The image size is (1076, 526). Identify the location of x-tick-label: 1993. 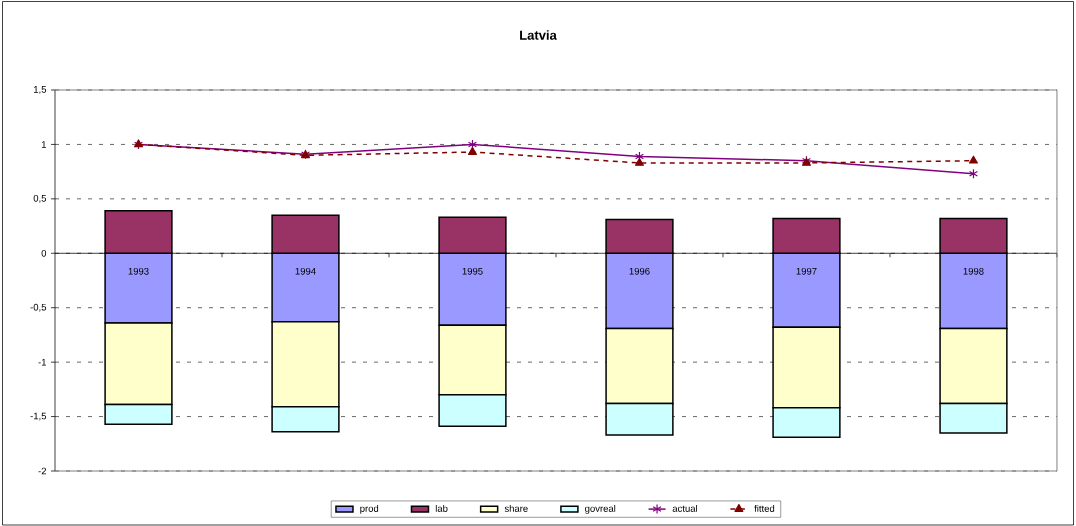
(138, 271).